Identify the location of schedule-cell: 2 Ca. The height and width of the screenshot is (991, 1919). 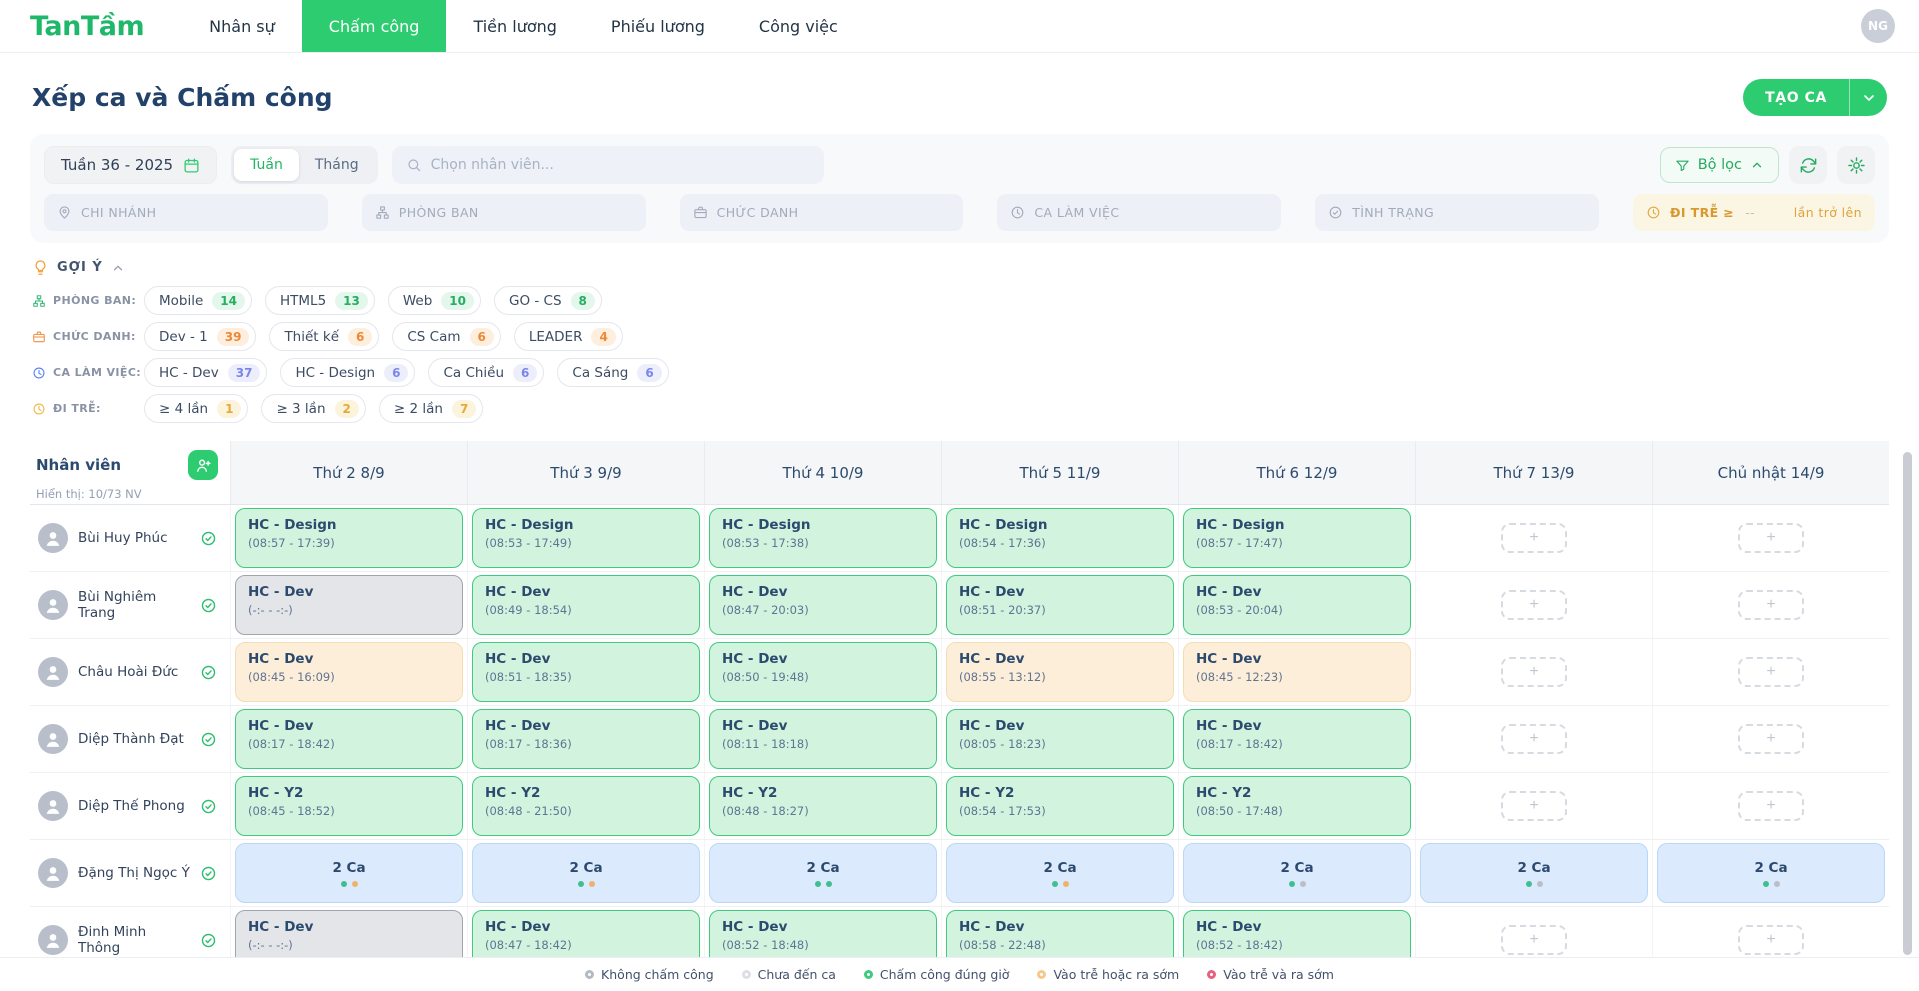
(822, 873).